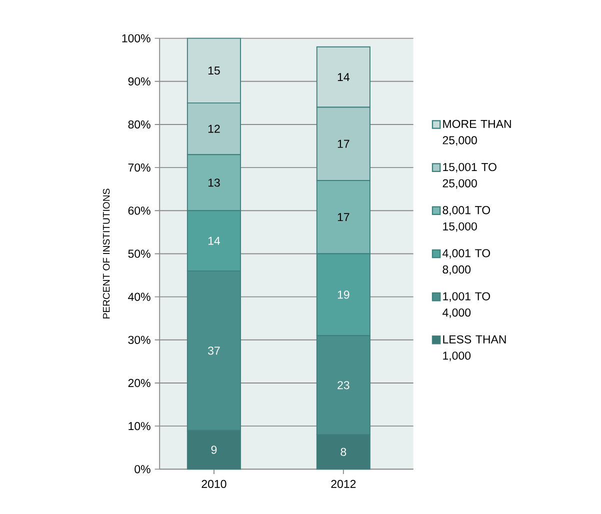  Describe the element at coordinates (214, 70) in the screenshot. I see `data-label: 15` at that location.